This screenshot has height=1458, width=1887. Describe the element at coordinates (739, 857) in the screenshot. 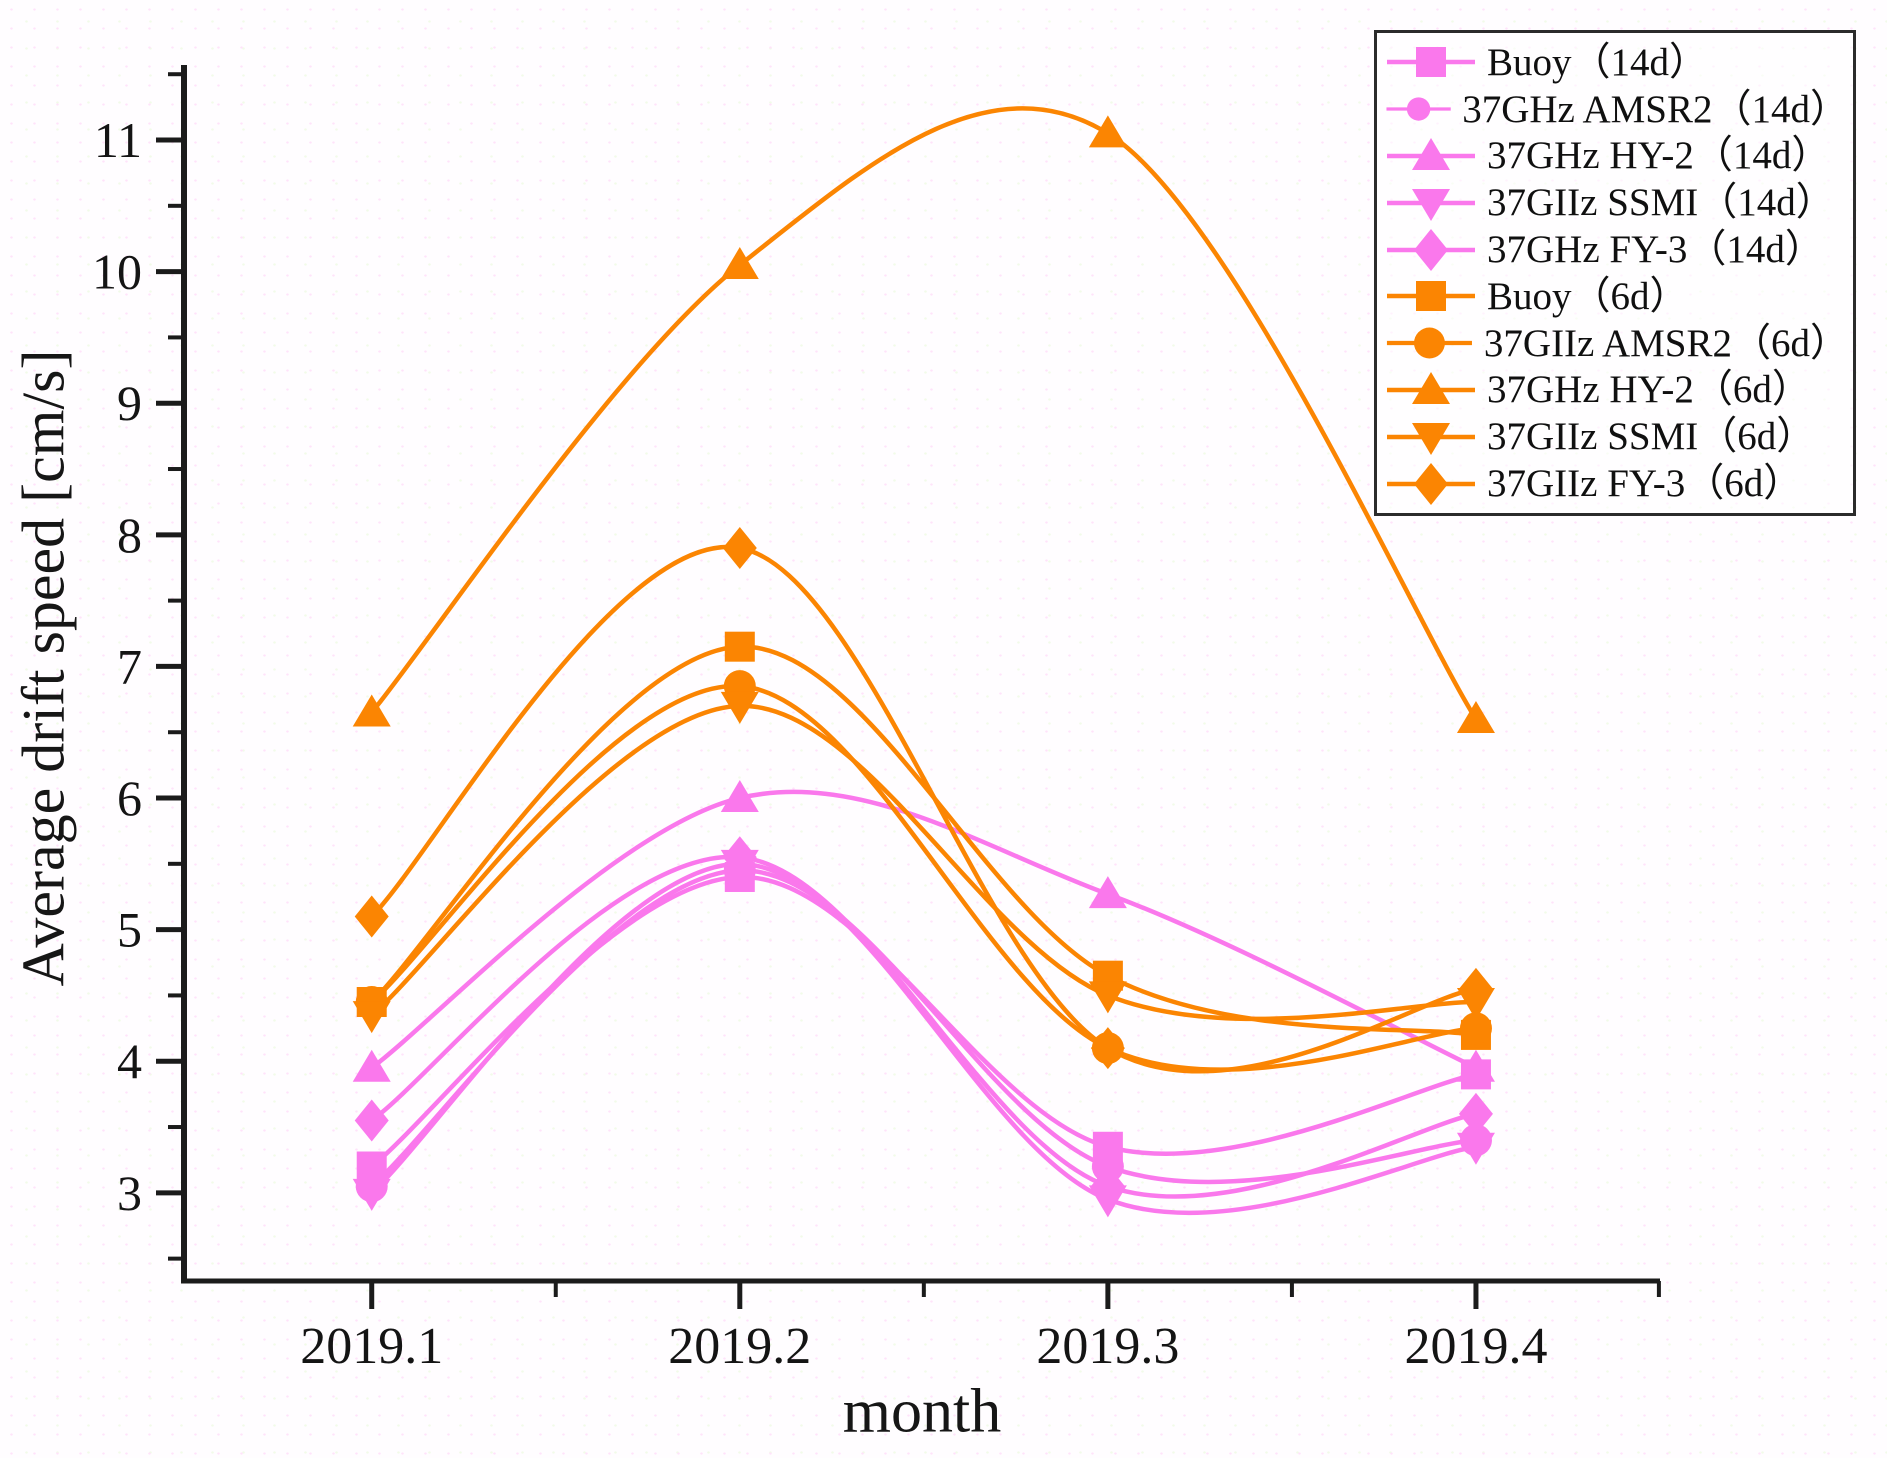

I see `marker-series-4-pt1` at that location.